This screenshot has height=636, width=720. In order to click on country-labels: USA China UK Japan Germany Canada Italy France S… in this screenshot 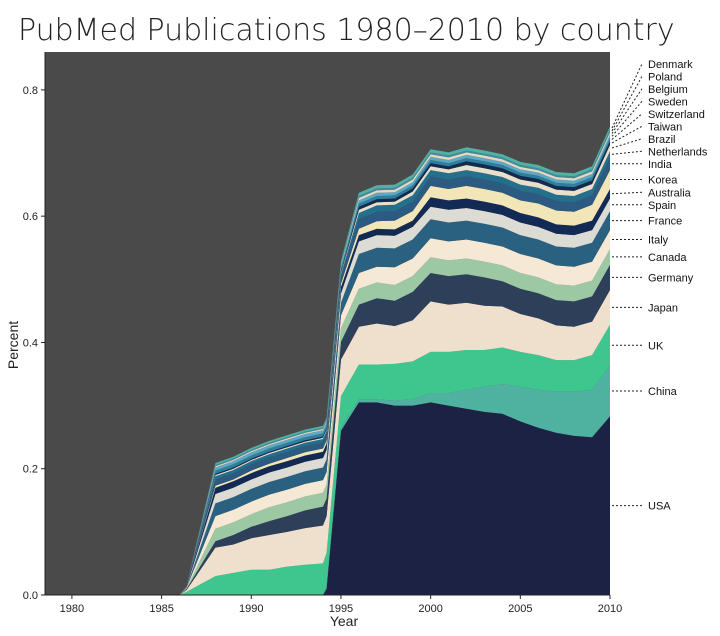, I will do `click(659, 286)`.